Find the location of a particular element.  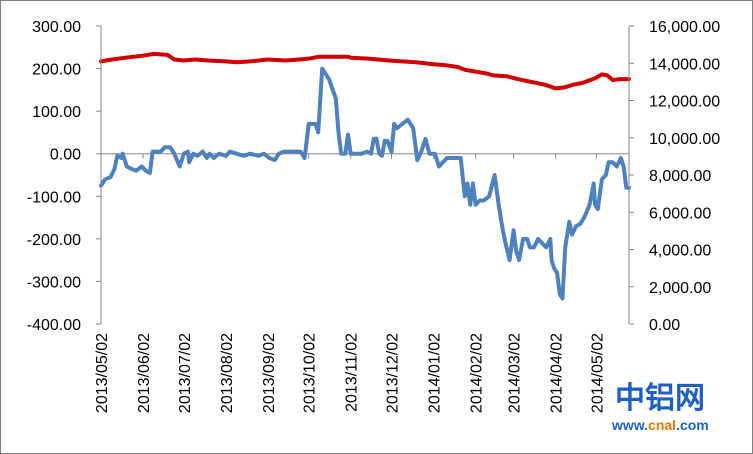

x-tick-label: 2013/11/02 is located at coordinates (352, 372).